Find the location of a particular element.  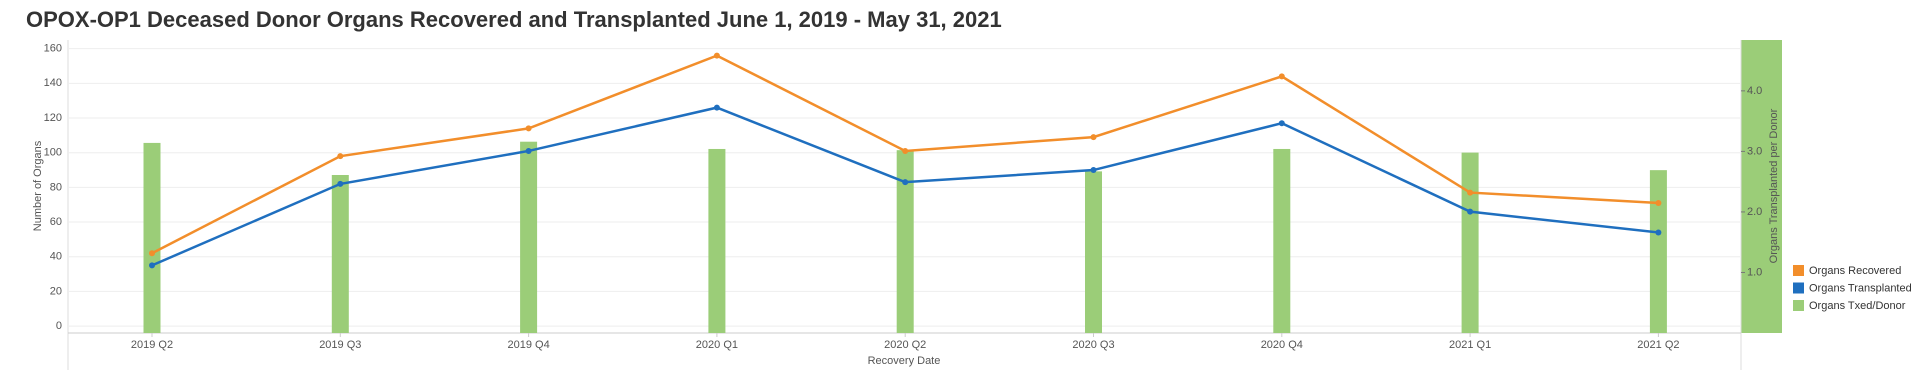

y-tick-label: 160 is located at coordinates (53, 49).